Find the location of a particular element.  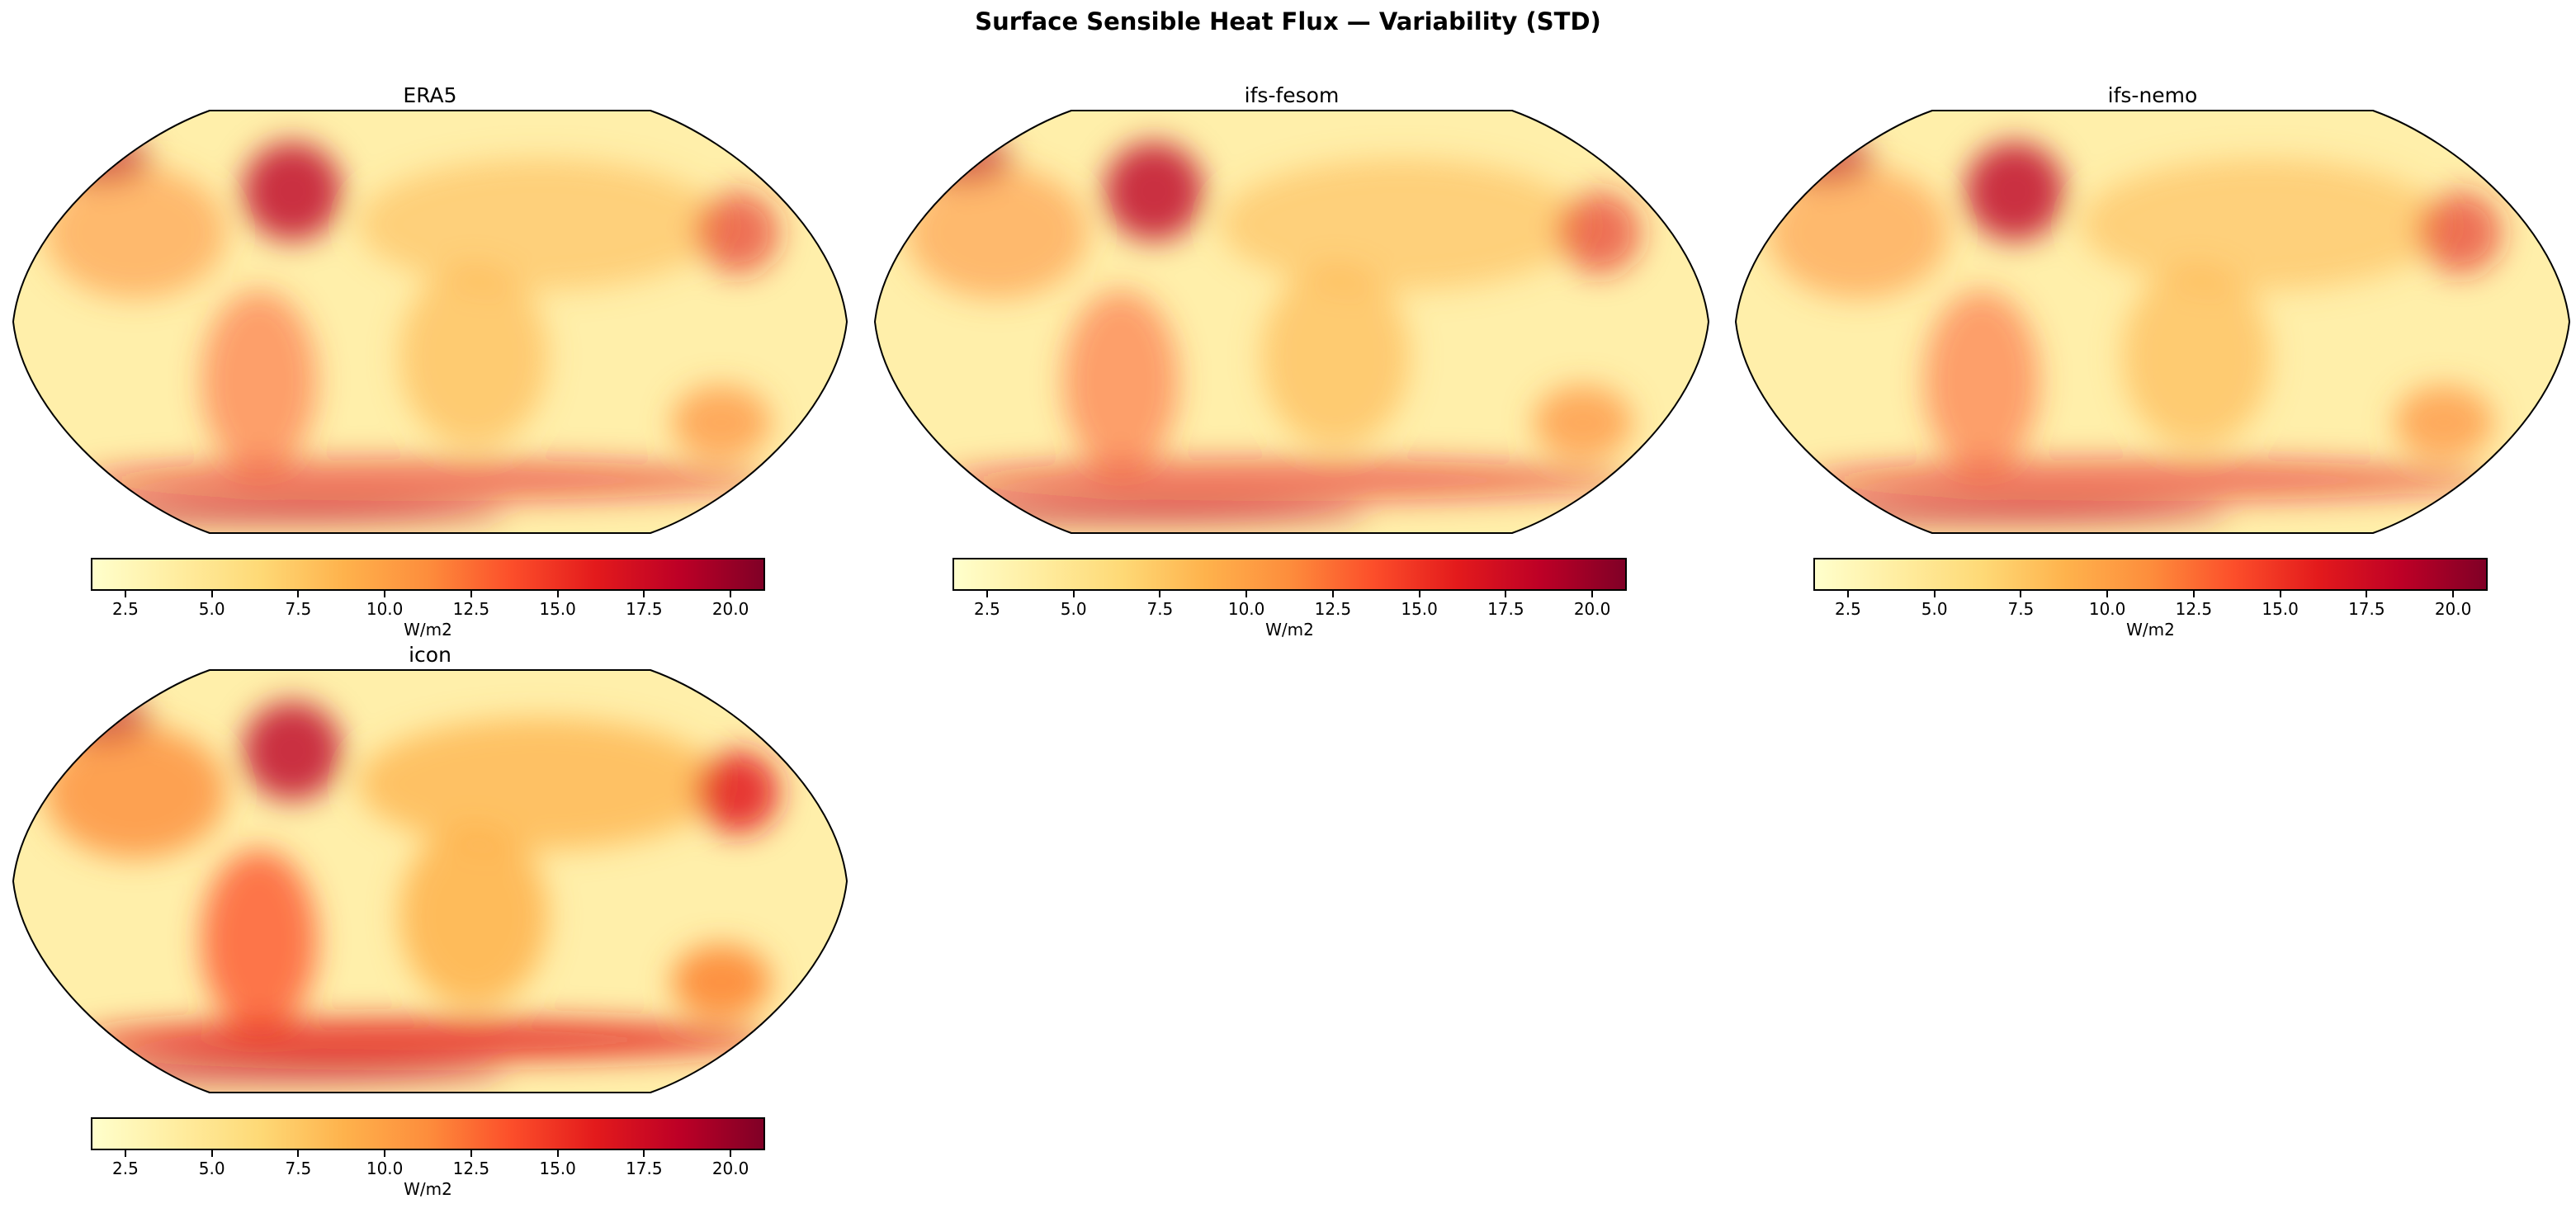

panel-title: ifs-fesom is located at coordinates (1292, 95).